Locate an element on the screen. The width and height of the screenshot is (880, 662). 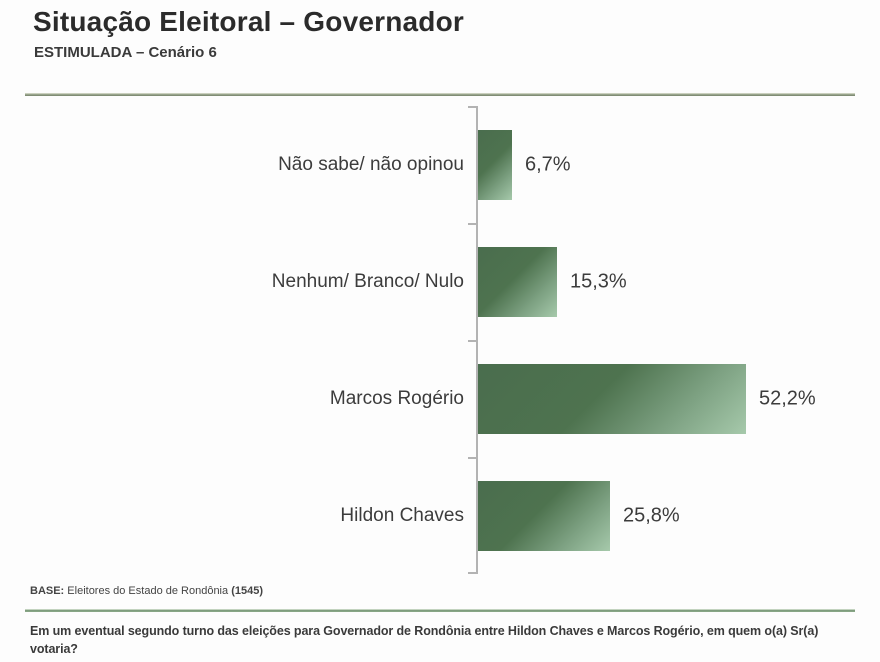
base-count: (1545) is located at coordinates (247, 591).